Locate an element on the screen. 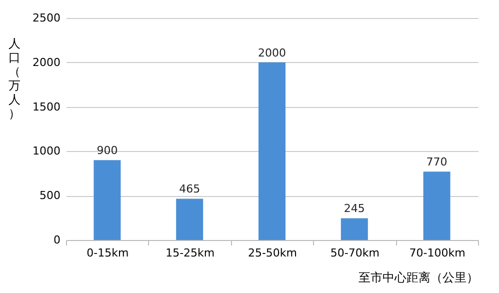 This screenshot has height=293, width=499. data-label: 2000 is located at coordinates (272, 53).